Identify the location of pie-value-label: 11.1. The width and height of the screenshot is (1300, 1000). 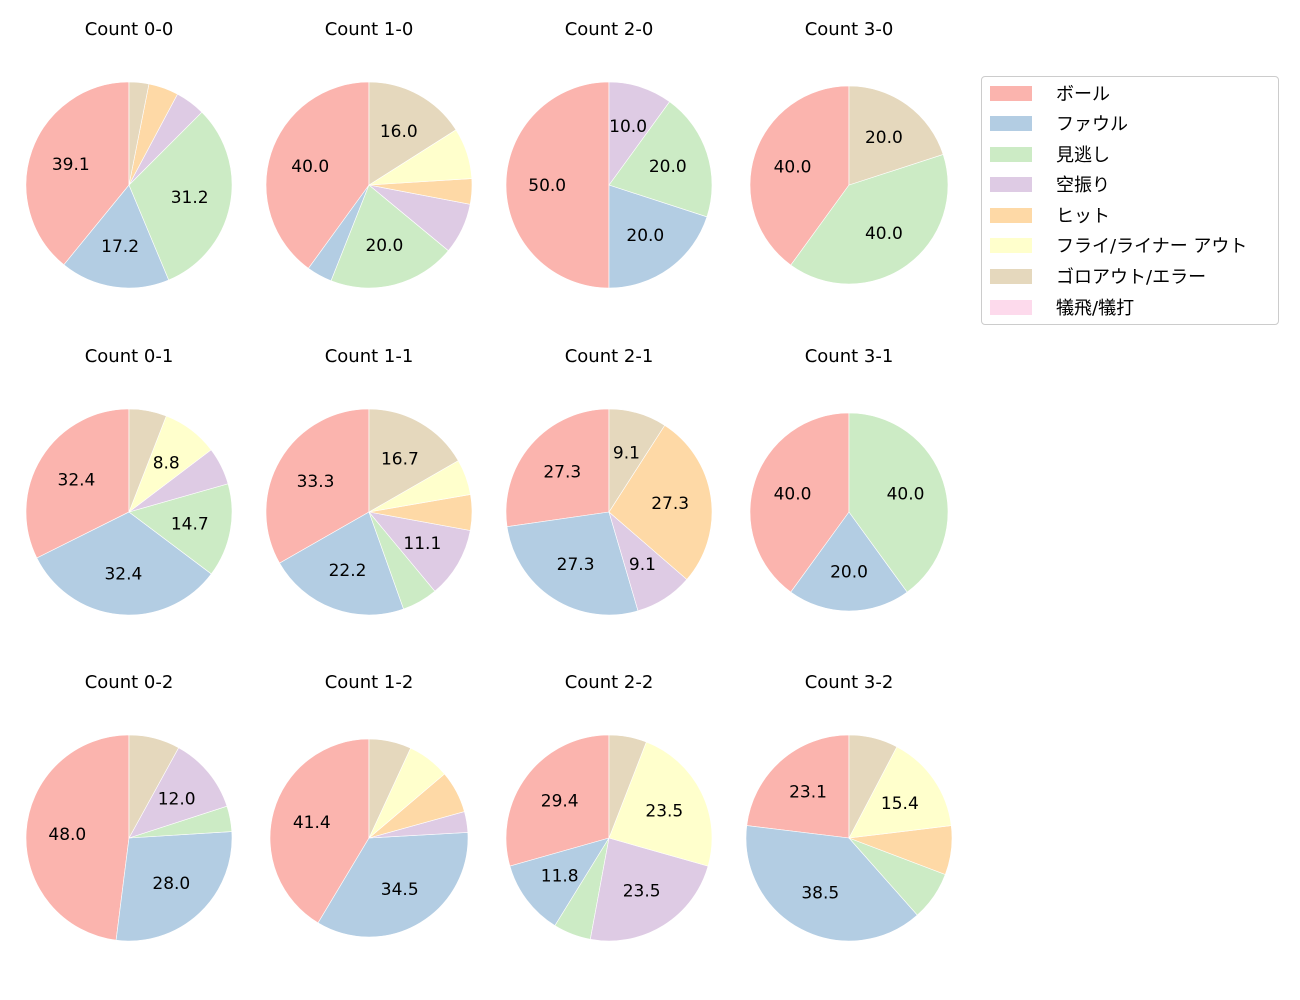
(422, 544).